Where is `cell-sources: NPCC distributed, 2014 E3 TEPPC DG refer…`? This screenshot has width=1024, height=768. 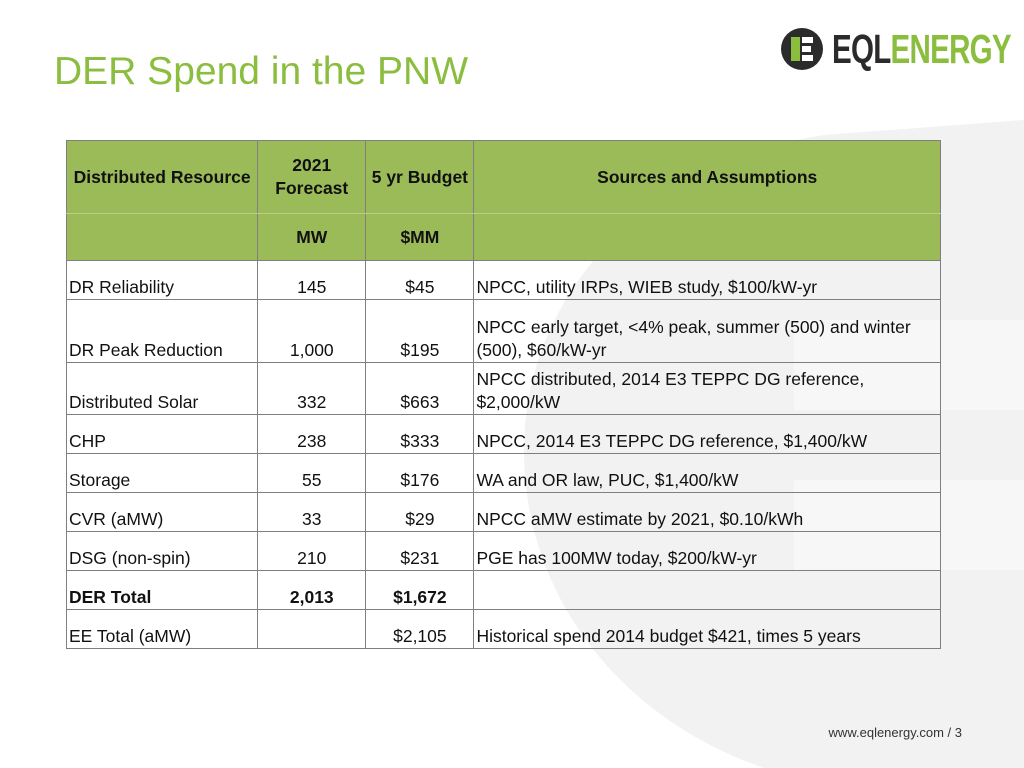
cell-sources: NPCC distributed, 2014 E3 TEPPC DG refer… is located at coordinates (707, 388).